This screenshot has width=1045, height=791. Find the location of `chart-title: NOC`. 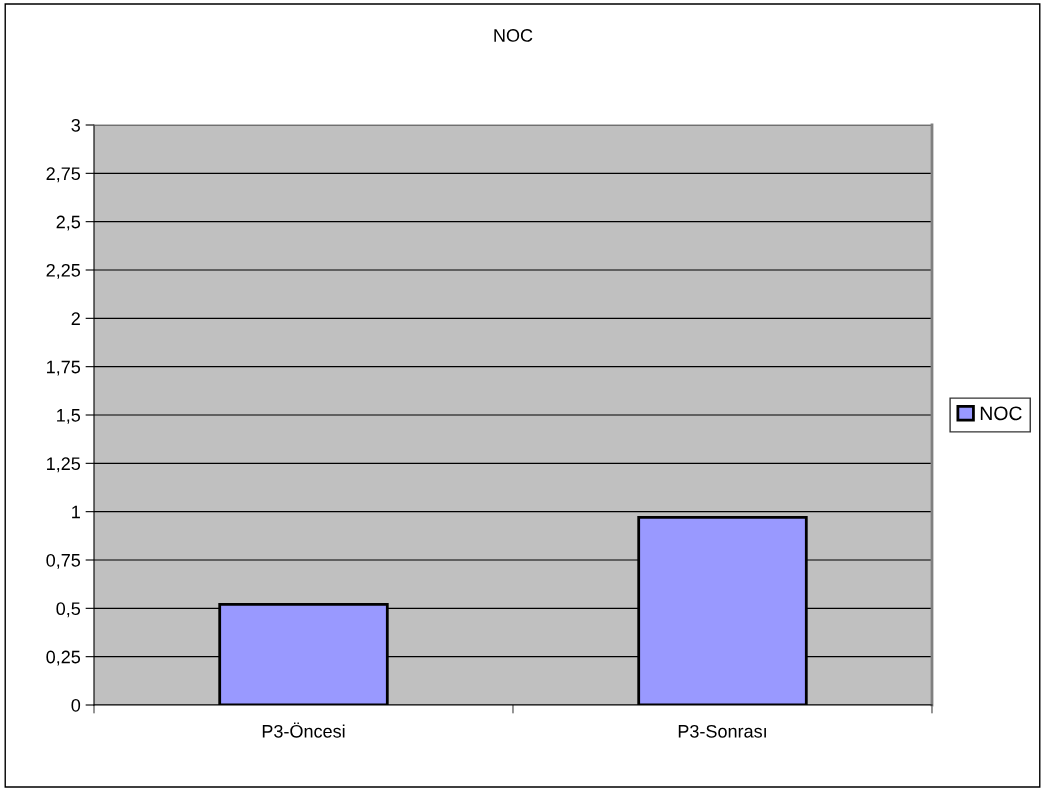

chart-title: NOC is located at coordinates (513, 35).